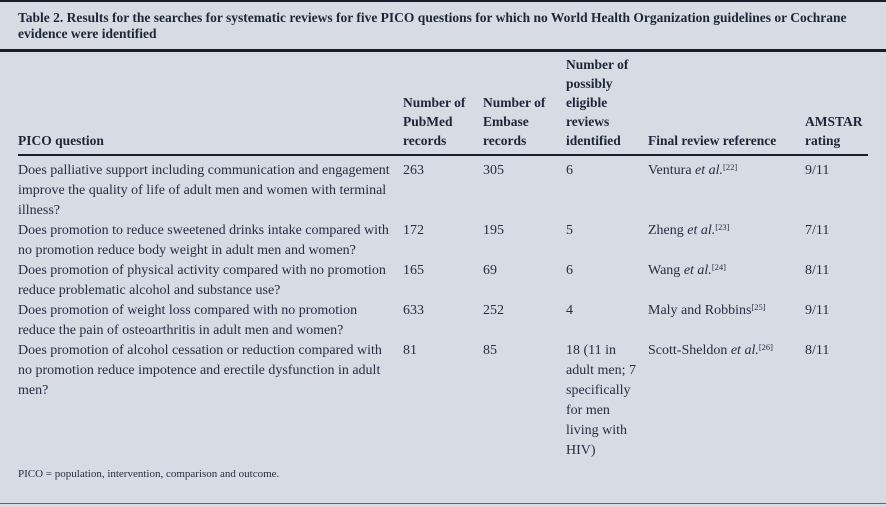 This screenshot has height=507, width=886. I want to click on embase-records-cell: 252, so click(493, 310).